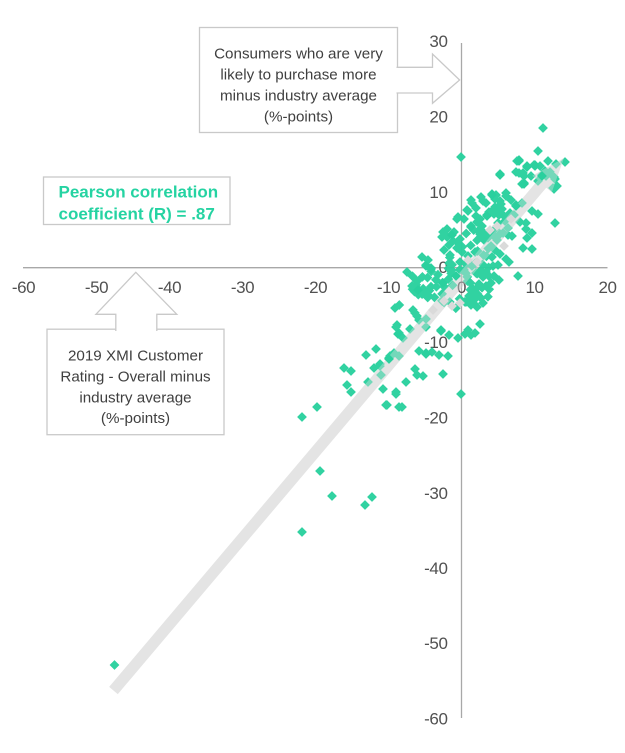 The width and height of the screenshot is (625, 753). I want to click on svg-text: likely to purchase more, so click(298, 75).